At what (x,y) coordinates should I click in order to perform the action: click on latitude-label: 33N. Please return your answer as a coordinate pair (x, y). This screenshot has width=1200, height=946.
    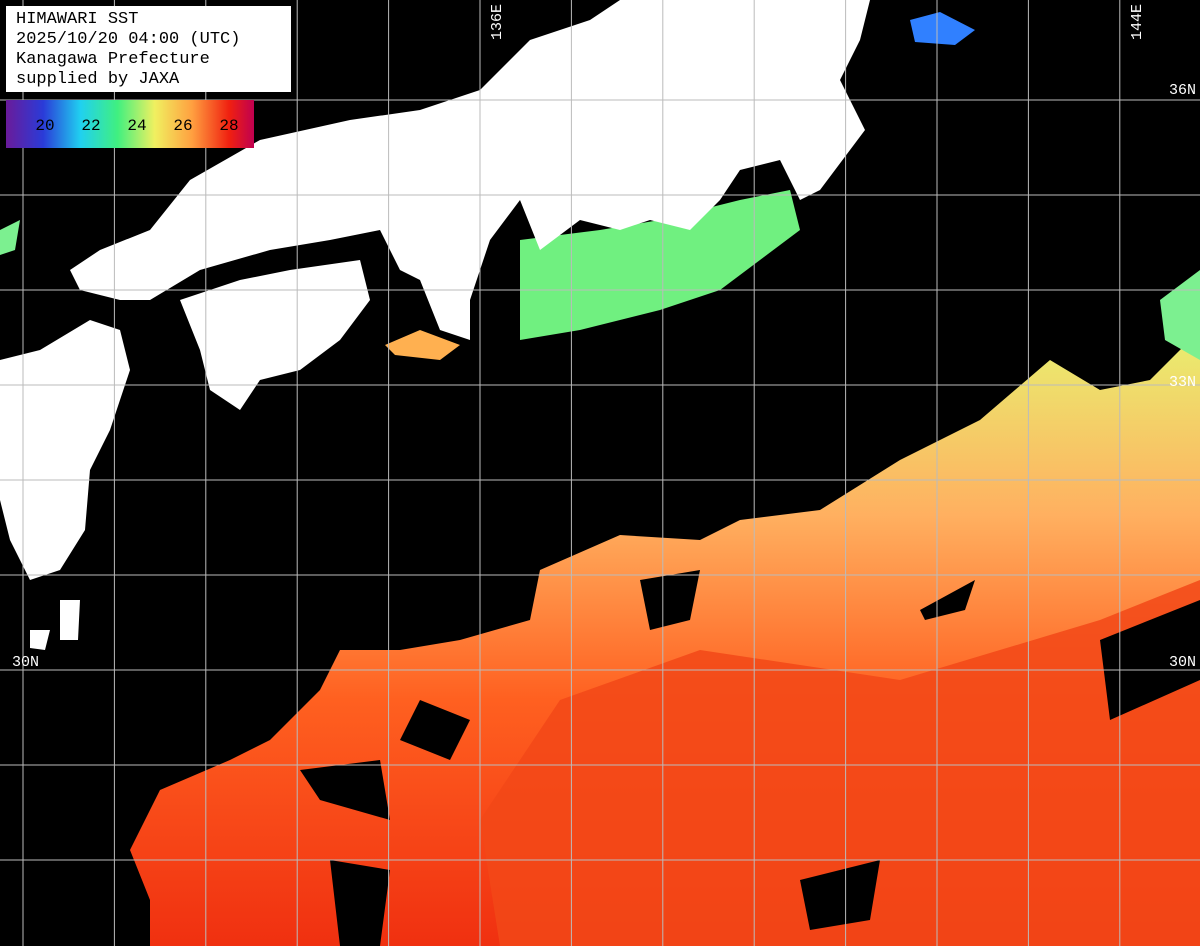
    Looking at the image, I should click on (1182, 382).